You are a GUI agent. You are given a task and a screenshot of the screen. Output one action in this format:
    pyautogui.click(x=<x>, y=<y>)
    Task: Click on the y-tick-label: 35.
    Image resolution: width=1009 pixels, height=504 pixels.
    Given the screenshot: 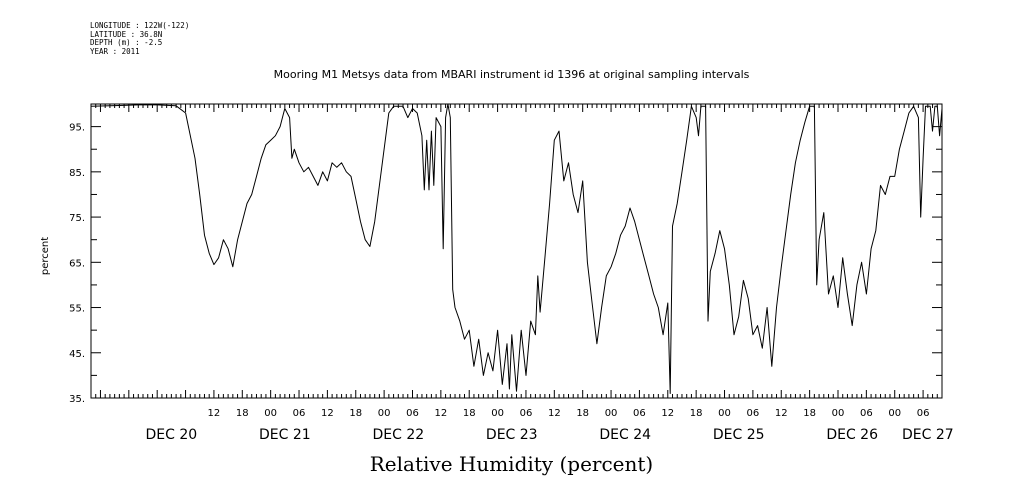 What is the action you would take?
    pyautogui.click(x=77, y=399)
    